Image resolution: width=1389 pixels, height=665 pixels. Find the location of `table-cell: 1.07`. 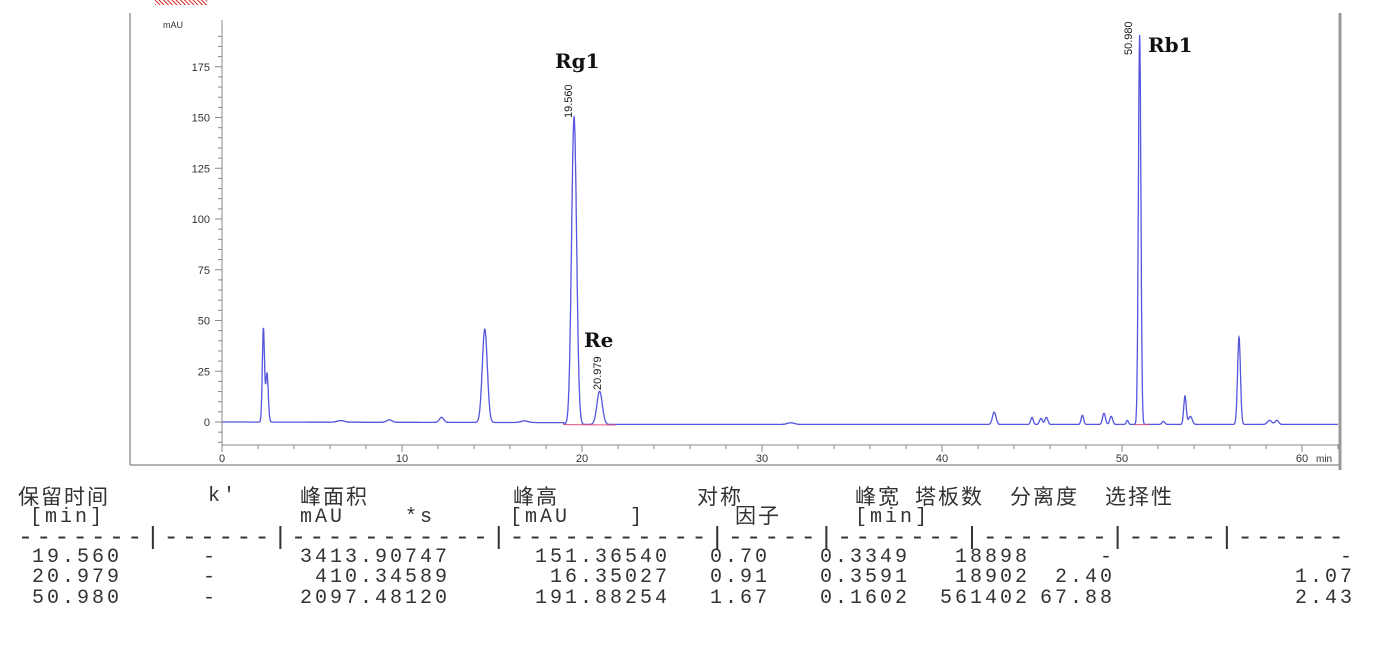

table-cell: 1.07 is located at coordinates (1324, 577).